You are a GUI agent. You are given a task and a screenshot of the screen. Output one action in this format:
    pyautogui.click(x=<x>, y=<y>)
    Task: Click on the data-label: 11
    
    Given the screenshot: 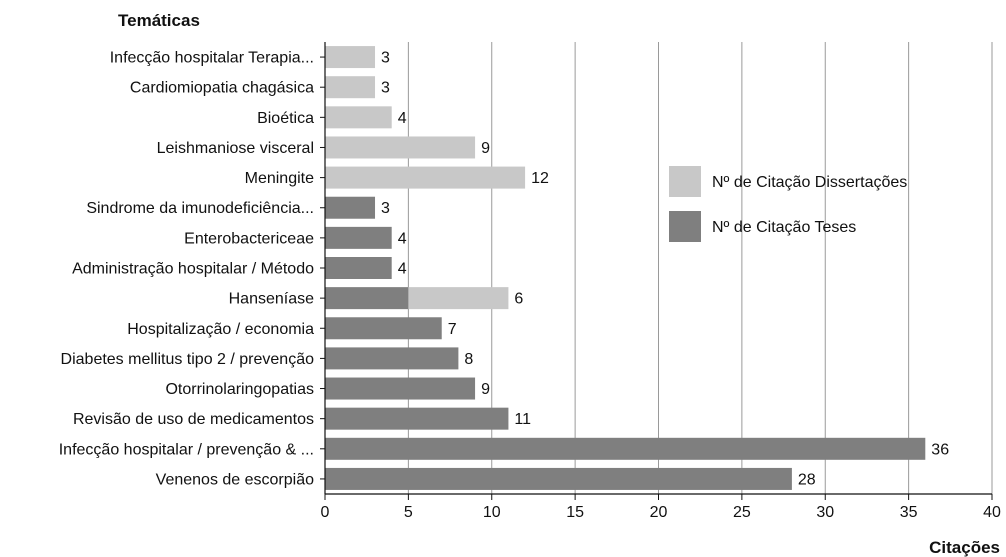 What is the action you would take?
    pyautogui.click(x=522, y=419)
    